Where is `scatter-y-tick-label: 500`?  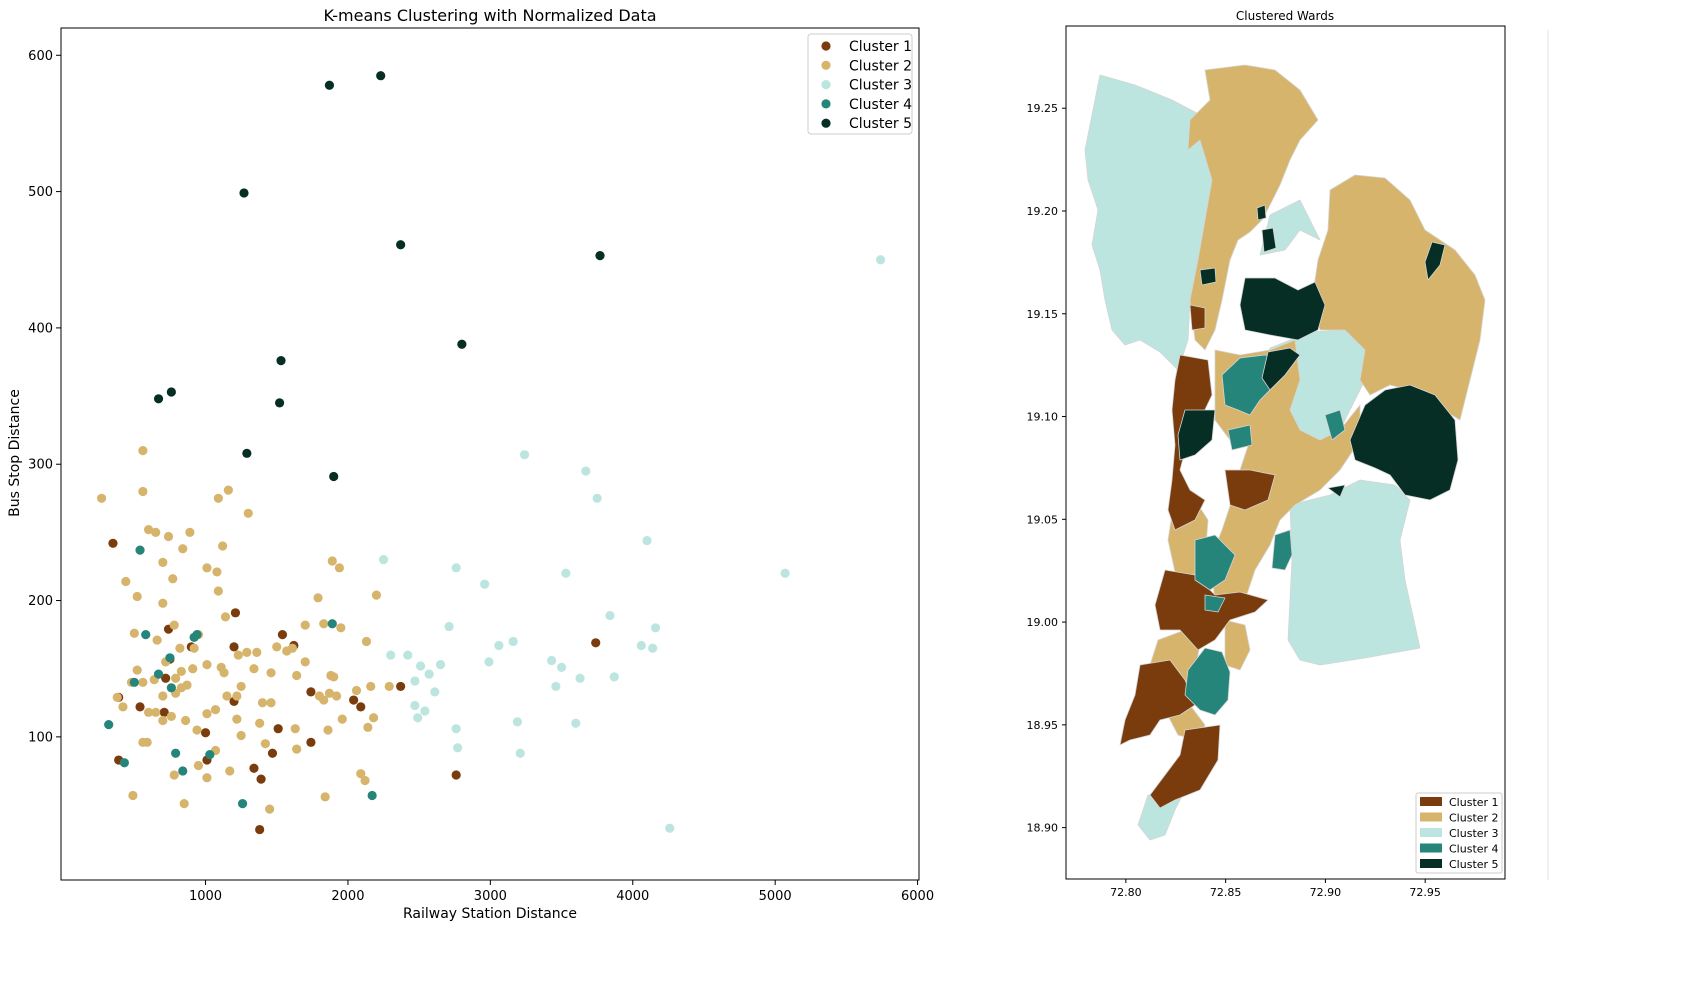
scatter-y-tick-label: 500 is located at coordinates (40, 192).